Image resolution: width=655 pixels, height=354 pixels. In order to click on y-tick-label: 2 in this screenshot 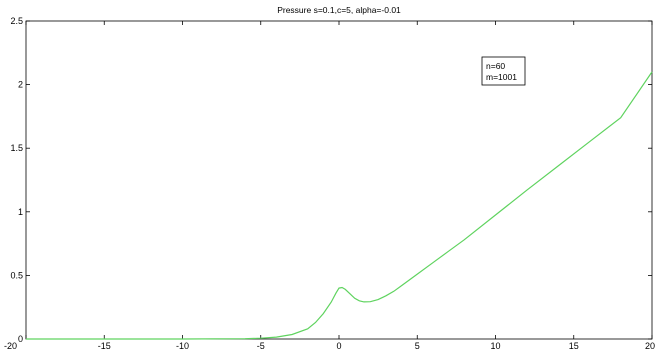, I will do `click(20, 85)`.